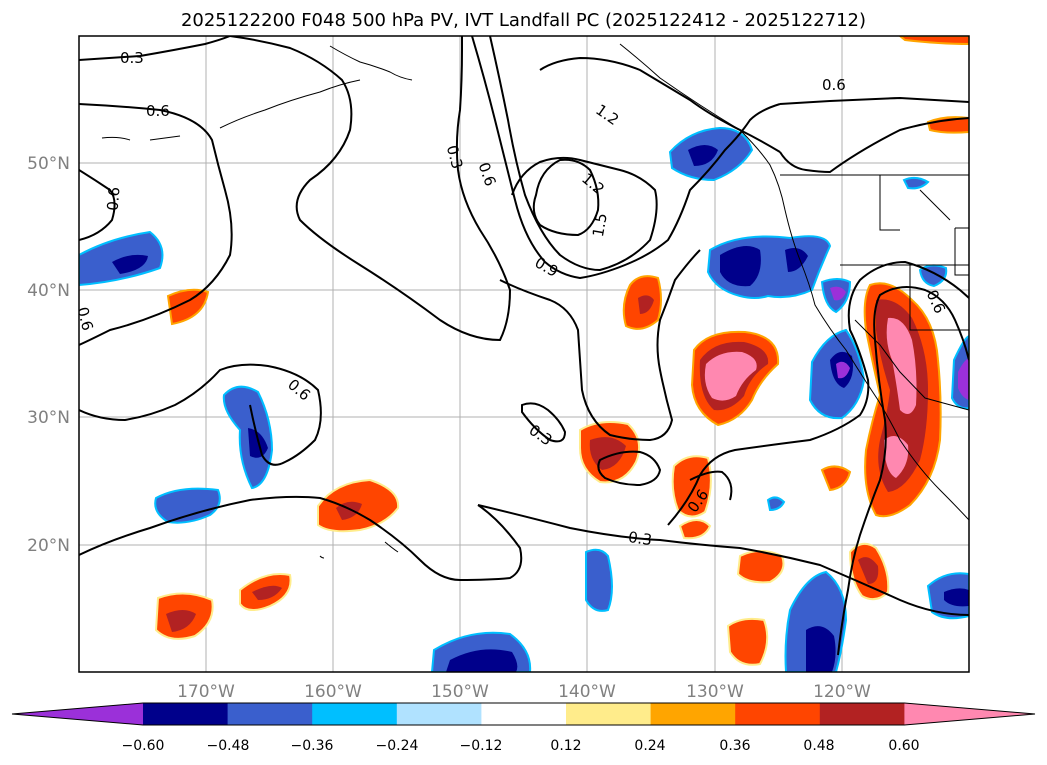  I want to click on lon-label-140w: 140°W, so click(587, 692).